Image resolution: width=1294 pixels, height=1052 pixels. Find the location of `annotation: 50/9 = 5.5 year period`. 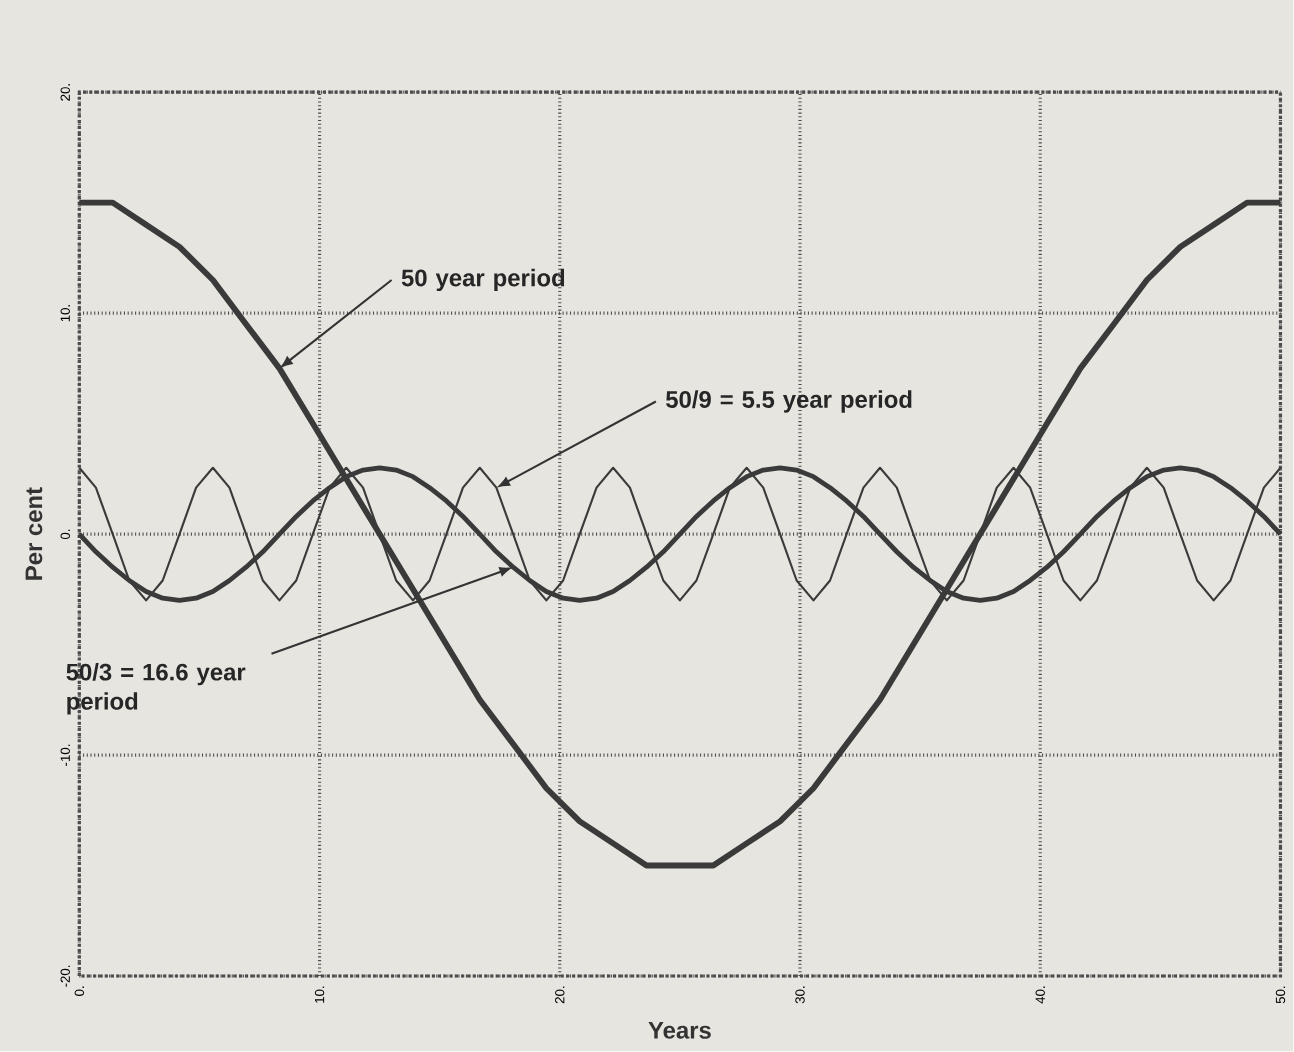

annotation: 50/9 = 5.5 year period is located at coordinates (789, 401).